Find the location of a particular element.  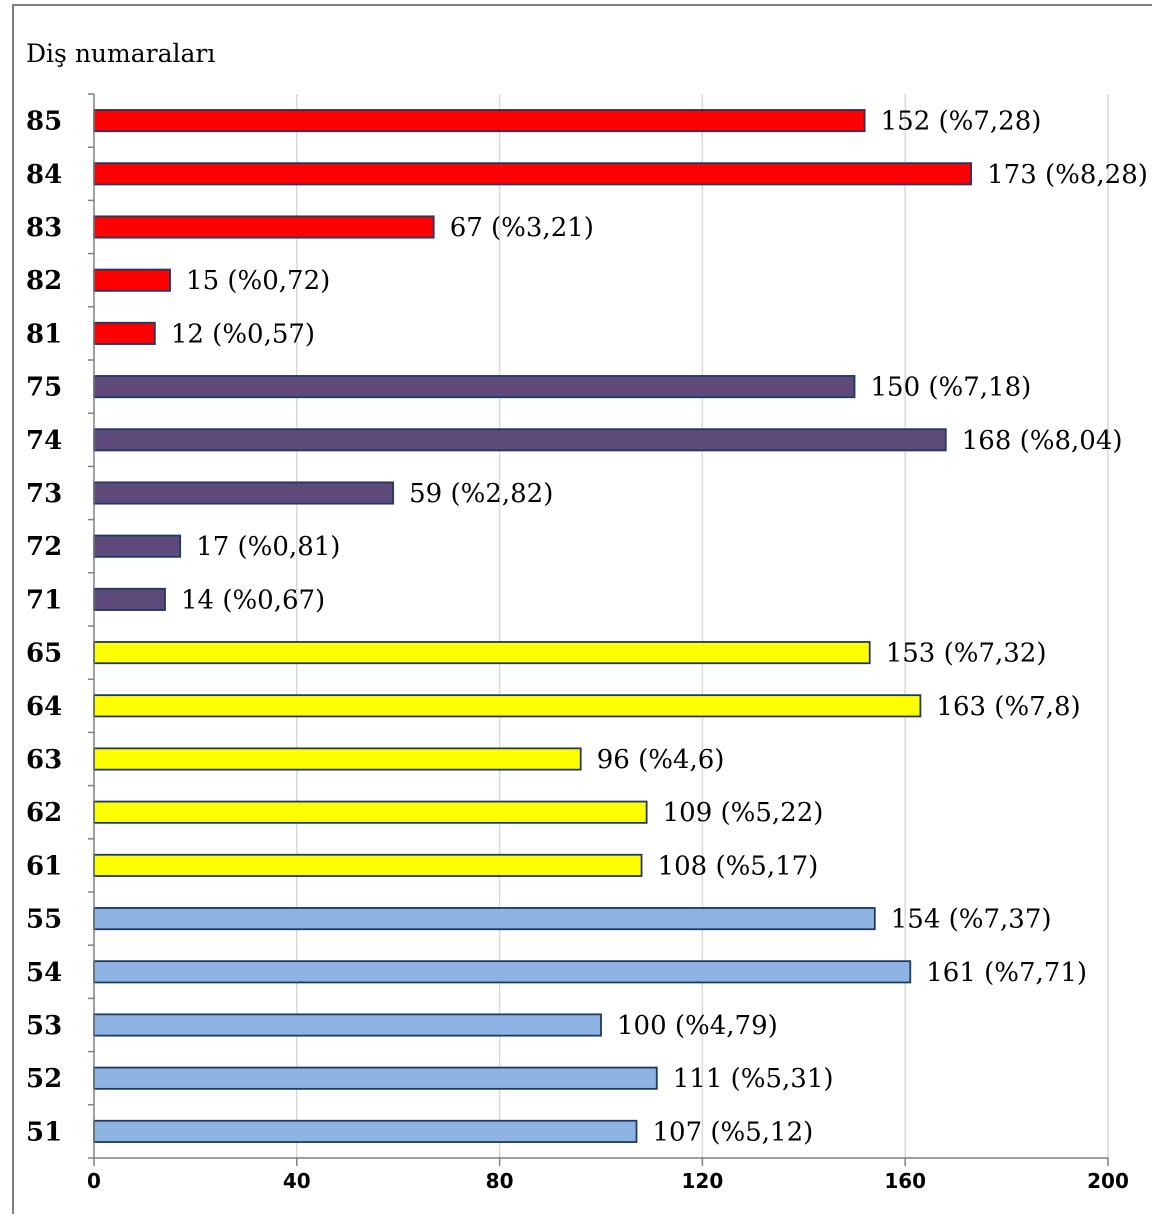

x-tick-label: 160 is located at coordinates (905, 1181).